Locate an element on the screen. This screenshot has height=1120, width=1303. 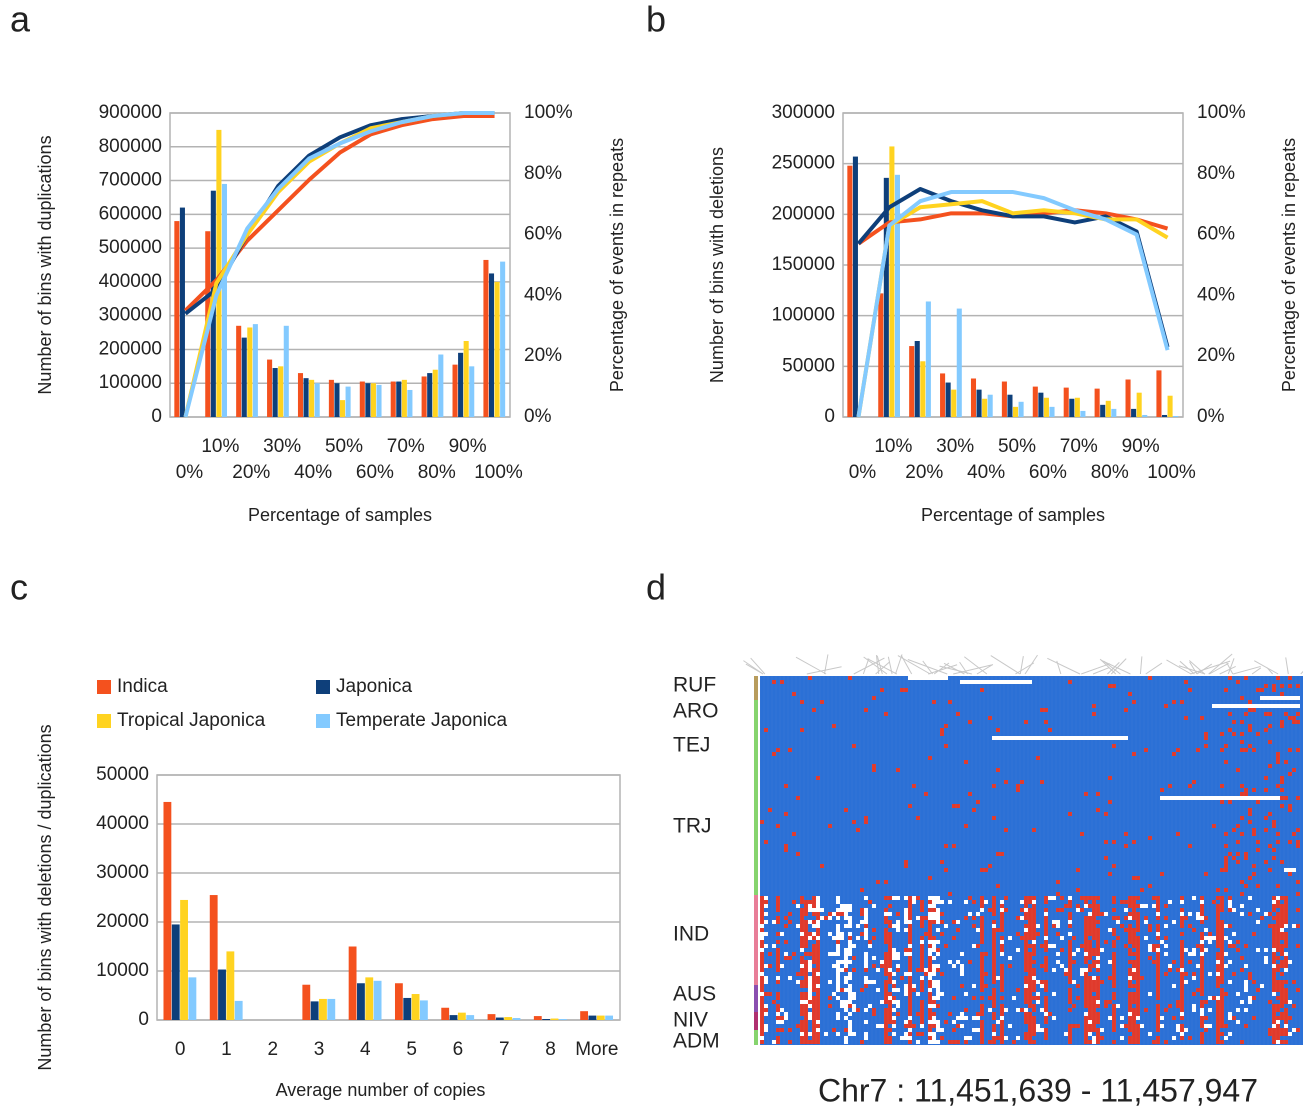
legend-swatch is located at coordinates (104, 721).